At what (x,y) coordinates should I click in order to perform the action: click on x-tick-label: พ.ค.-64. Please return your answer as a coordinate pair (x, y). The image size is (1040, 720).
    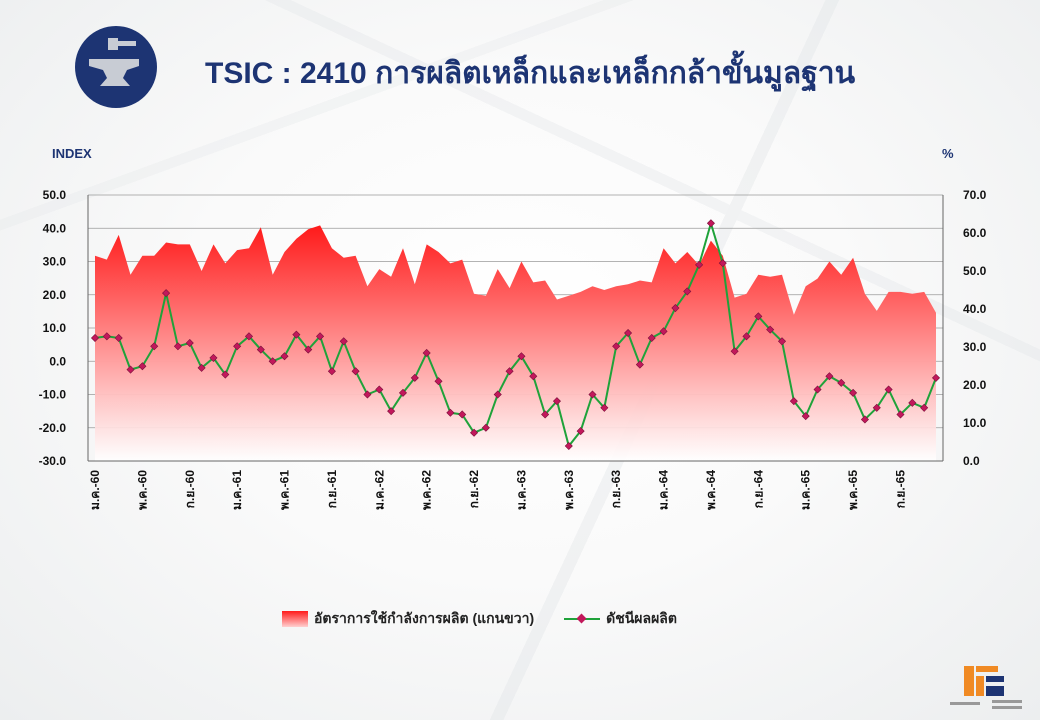
    Looking at the image, I should click on (711, 490).